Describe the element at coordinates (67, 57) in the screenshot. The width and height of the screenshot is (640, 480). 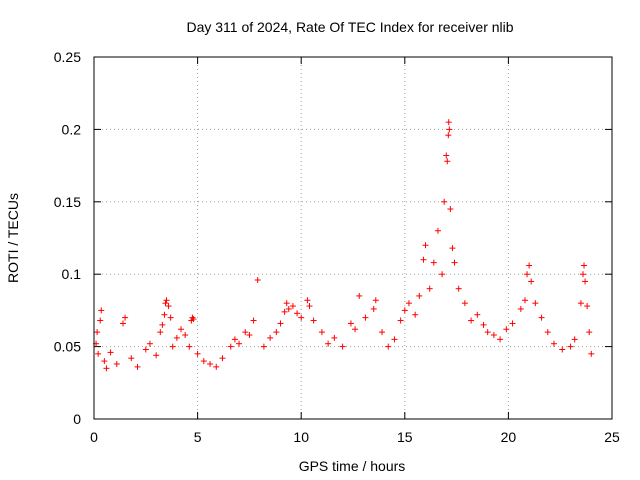
I see `y-tick-label: 0.25` at that location.